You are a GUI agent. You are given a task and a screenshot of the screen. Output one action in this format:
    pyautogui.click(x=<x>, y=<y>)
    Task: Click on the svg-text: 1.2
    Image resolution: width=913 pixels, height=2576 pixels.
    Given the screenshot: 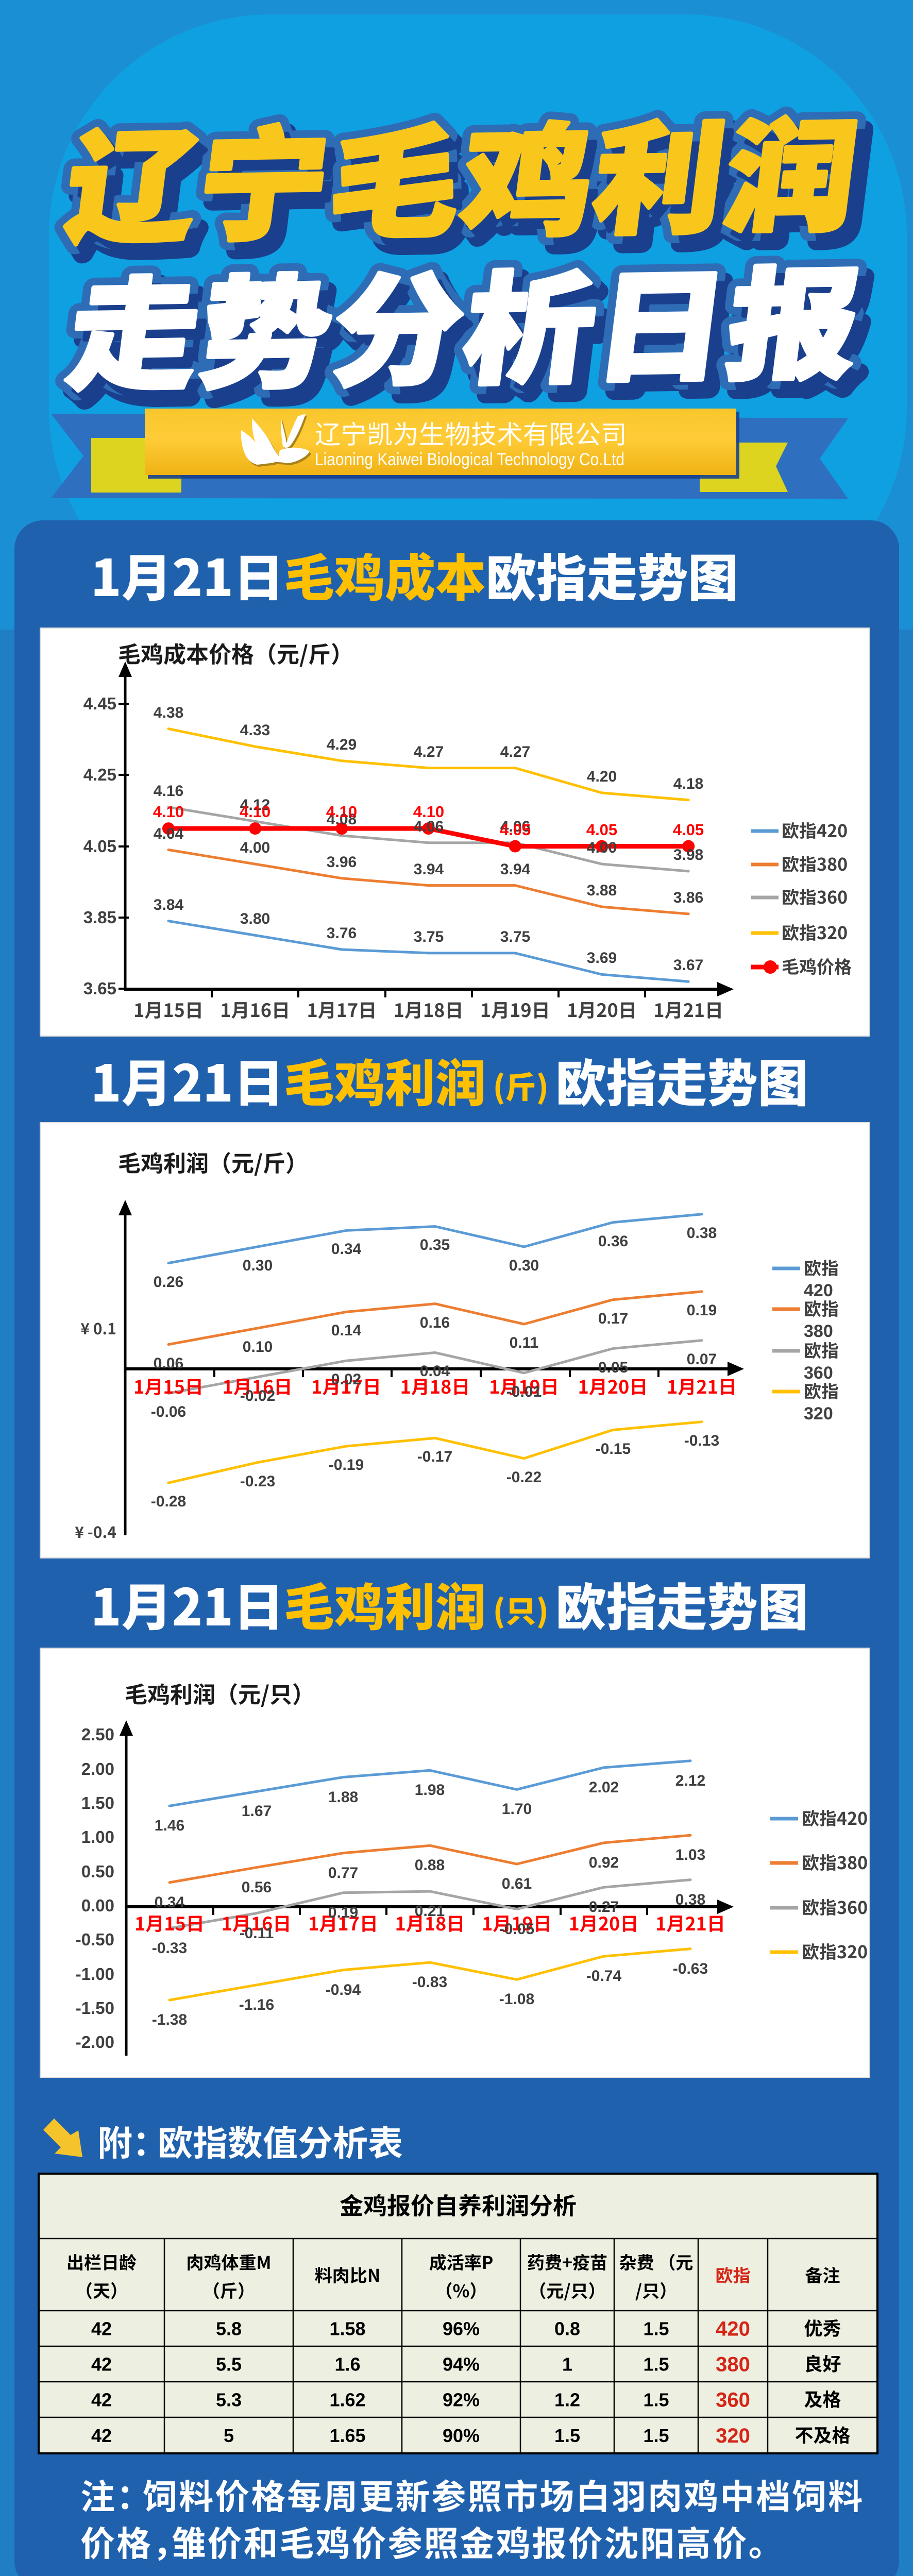 What is the action you would take?
    pyautogui.click(x=567, y=2400)
    